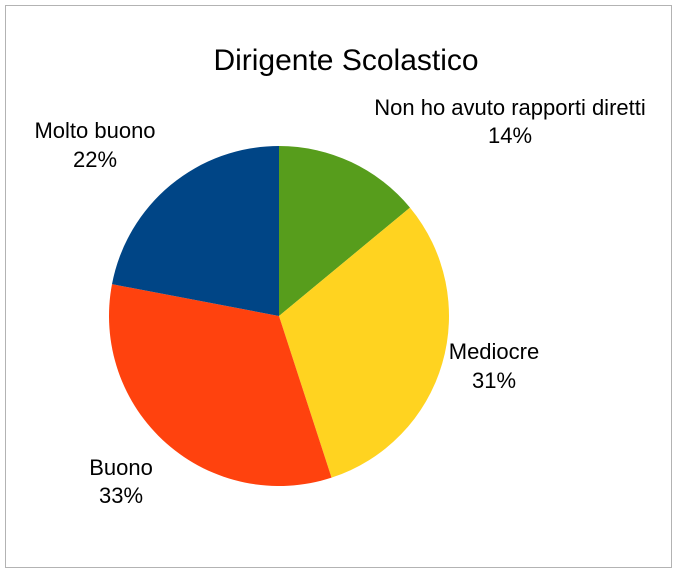  What do you see at coordinates (95, 159) in the screenshot?
I see `slice-value-4: 22%` at bounding box center [95, 159].